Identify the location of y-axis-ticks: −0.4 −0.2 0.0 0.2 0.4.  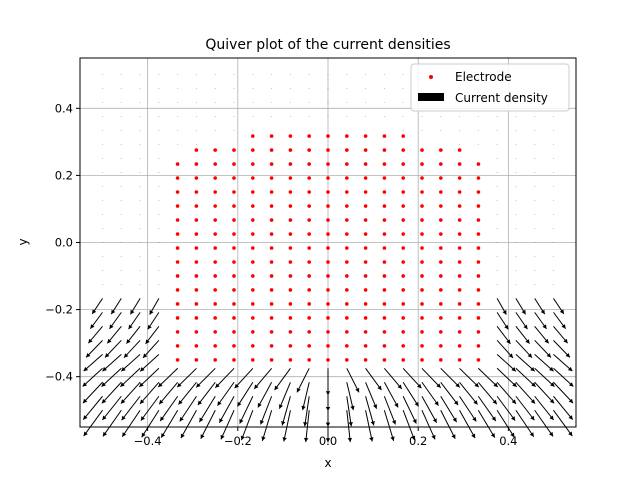
(62, 242).